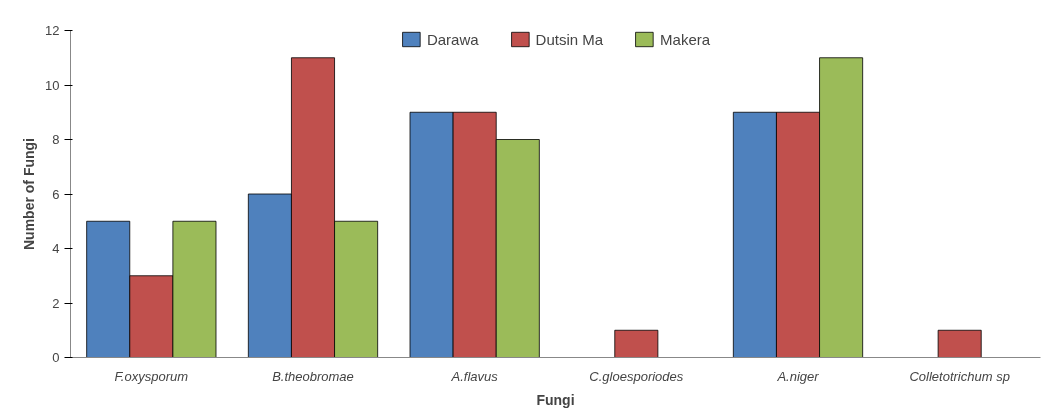  Describe the element at coordinates (52, 85) in the screenshot. I see `y-tick-label: 10` at that location.